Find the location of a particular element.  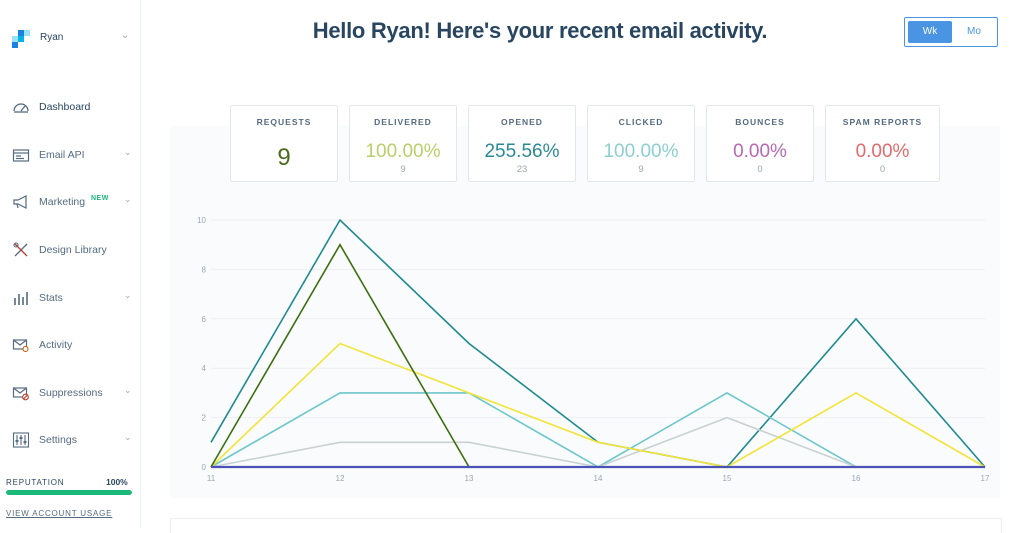

sidebar-item-design-library: Design Library is located at coordinates (74, 250).